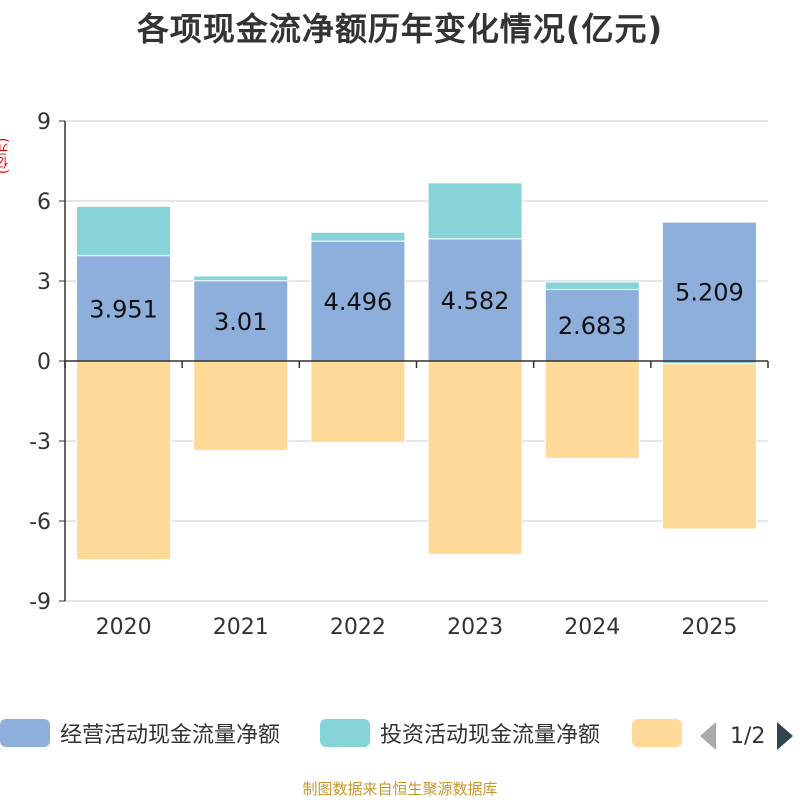 This screenshot has height=800, width=800. What do you see at coordinates (44, 362) in the screenshot?
I see `y-tick-label: 0` at bounding box center [44, 362].